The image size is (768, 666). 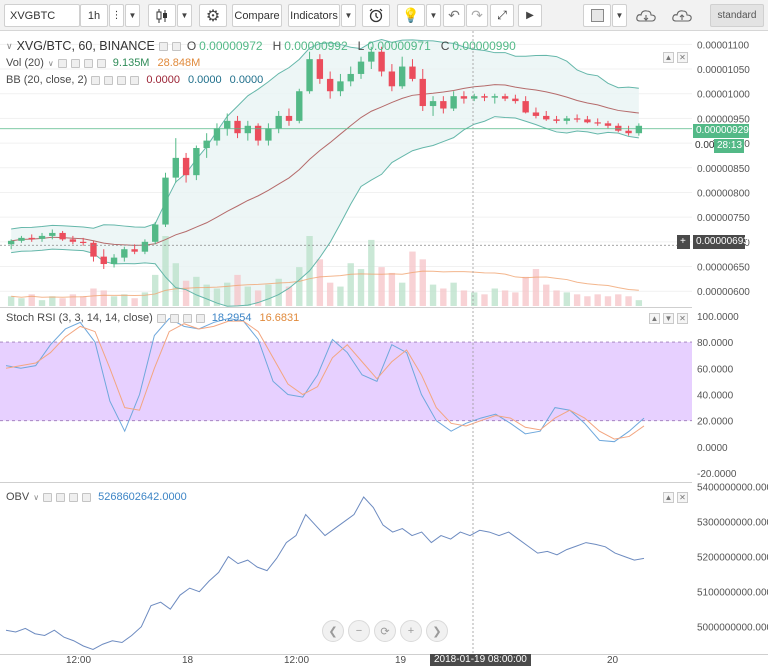 I want to click on undo-button: ↶, so click(x=454, y=15).